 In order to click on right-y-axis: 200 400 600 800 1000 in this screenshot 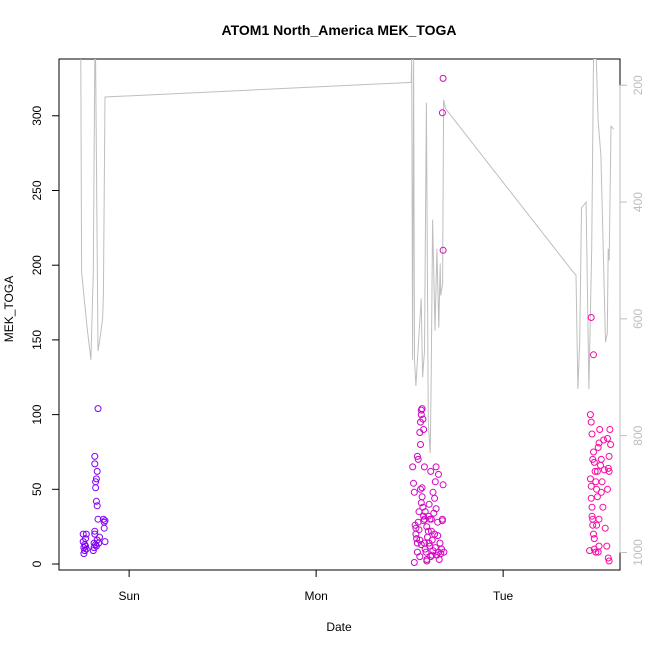, I will do `click(632, 320)`.